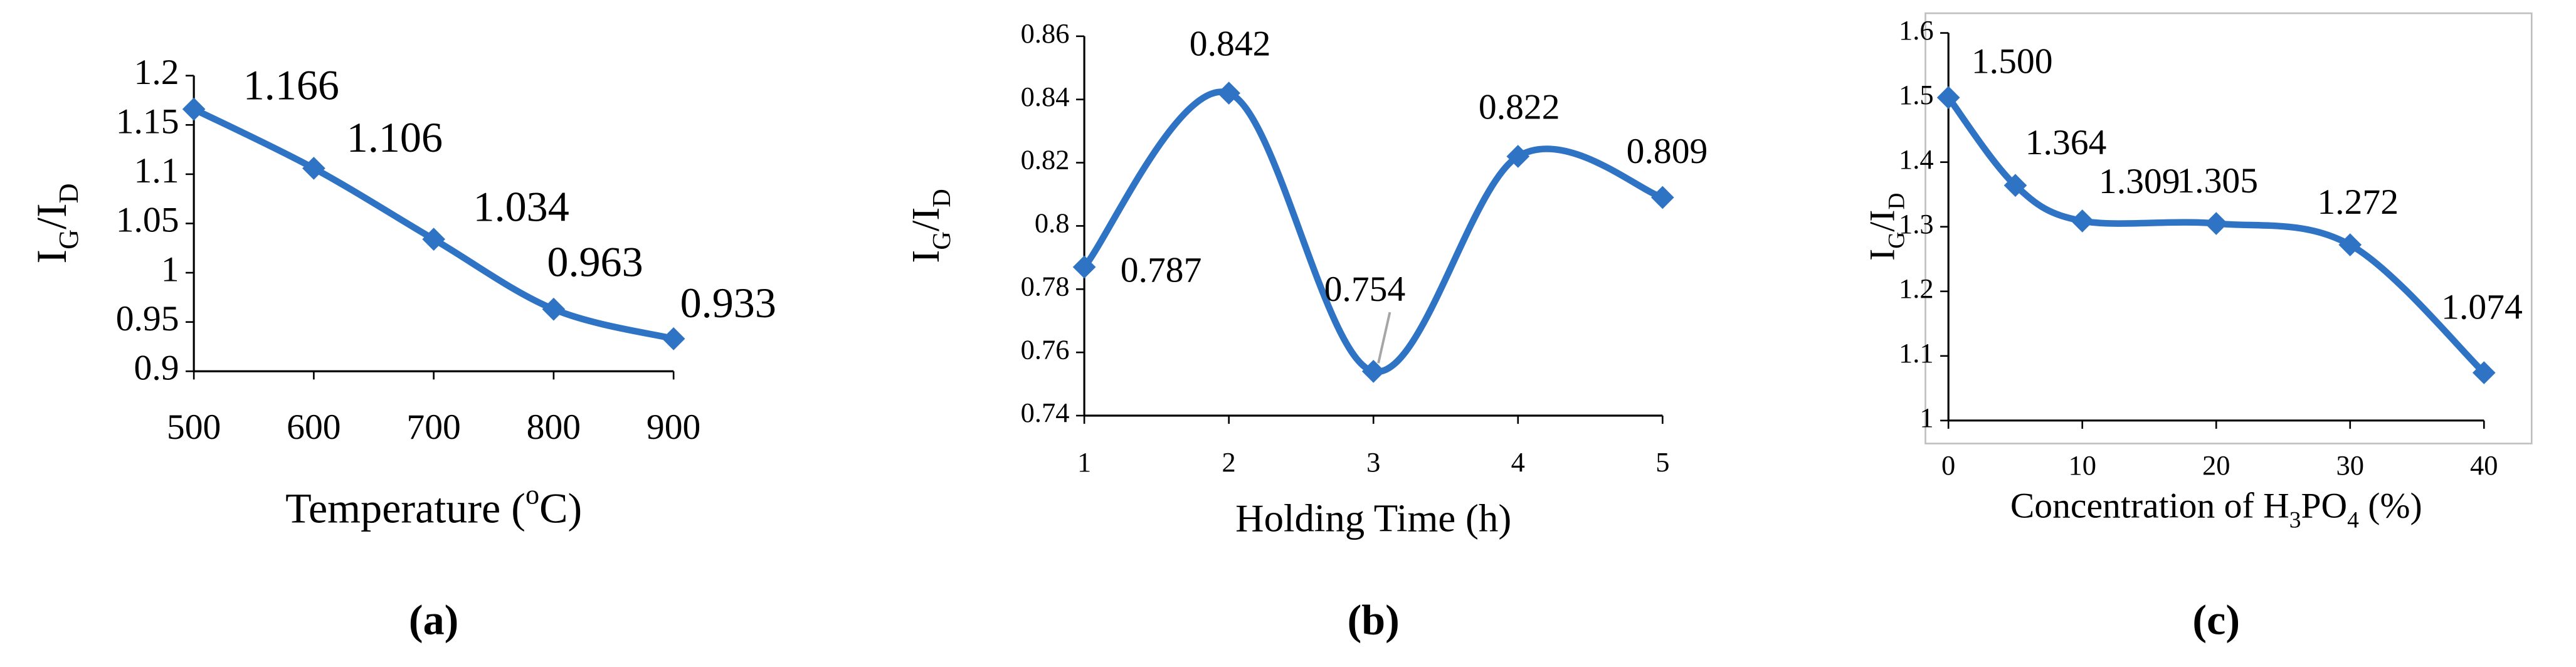 This screenshot has height=667, width=2576. What do you see at coordinates (1045, 412) in the screenshot?
I see `y-tick-label: 0.74` at bounding box center [1045, 412].